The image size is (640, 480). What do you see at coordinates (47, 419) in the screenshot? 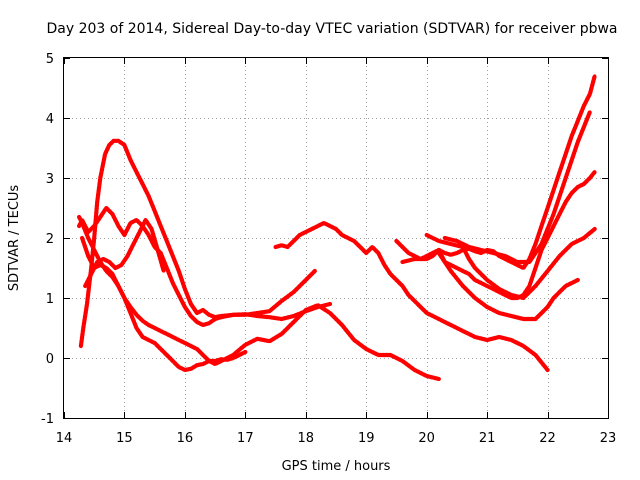
I see `y-tick-label: -1` at bounding box center [47, 419].